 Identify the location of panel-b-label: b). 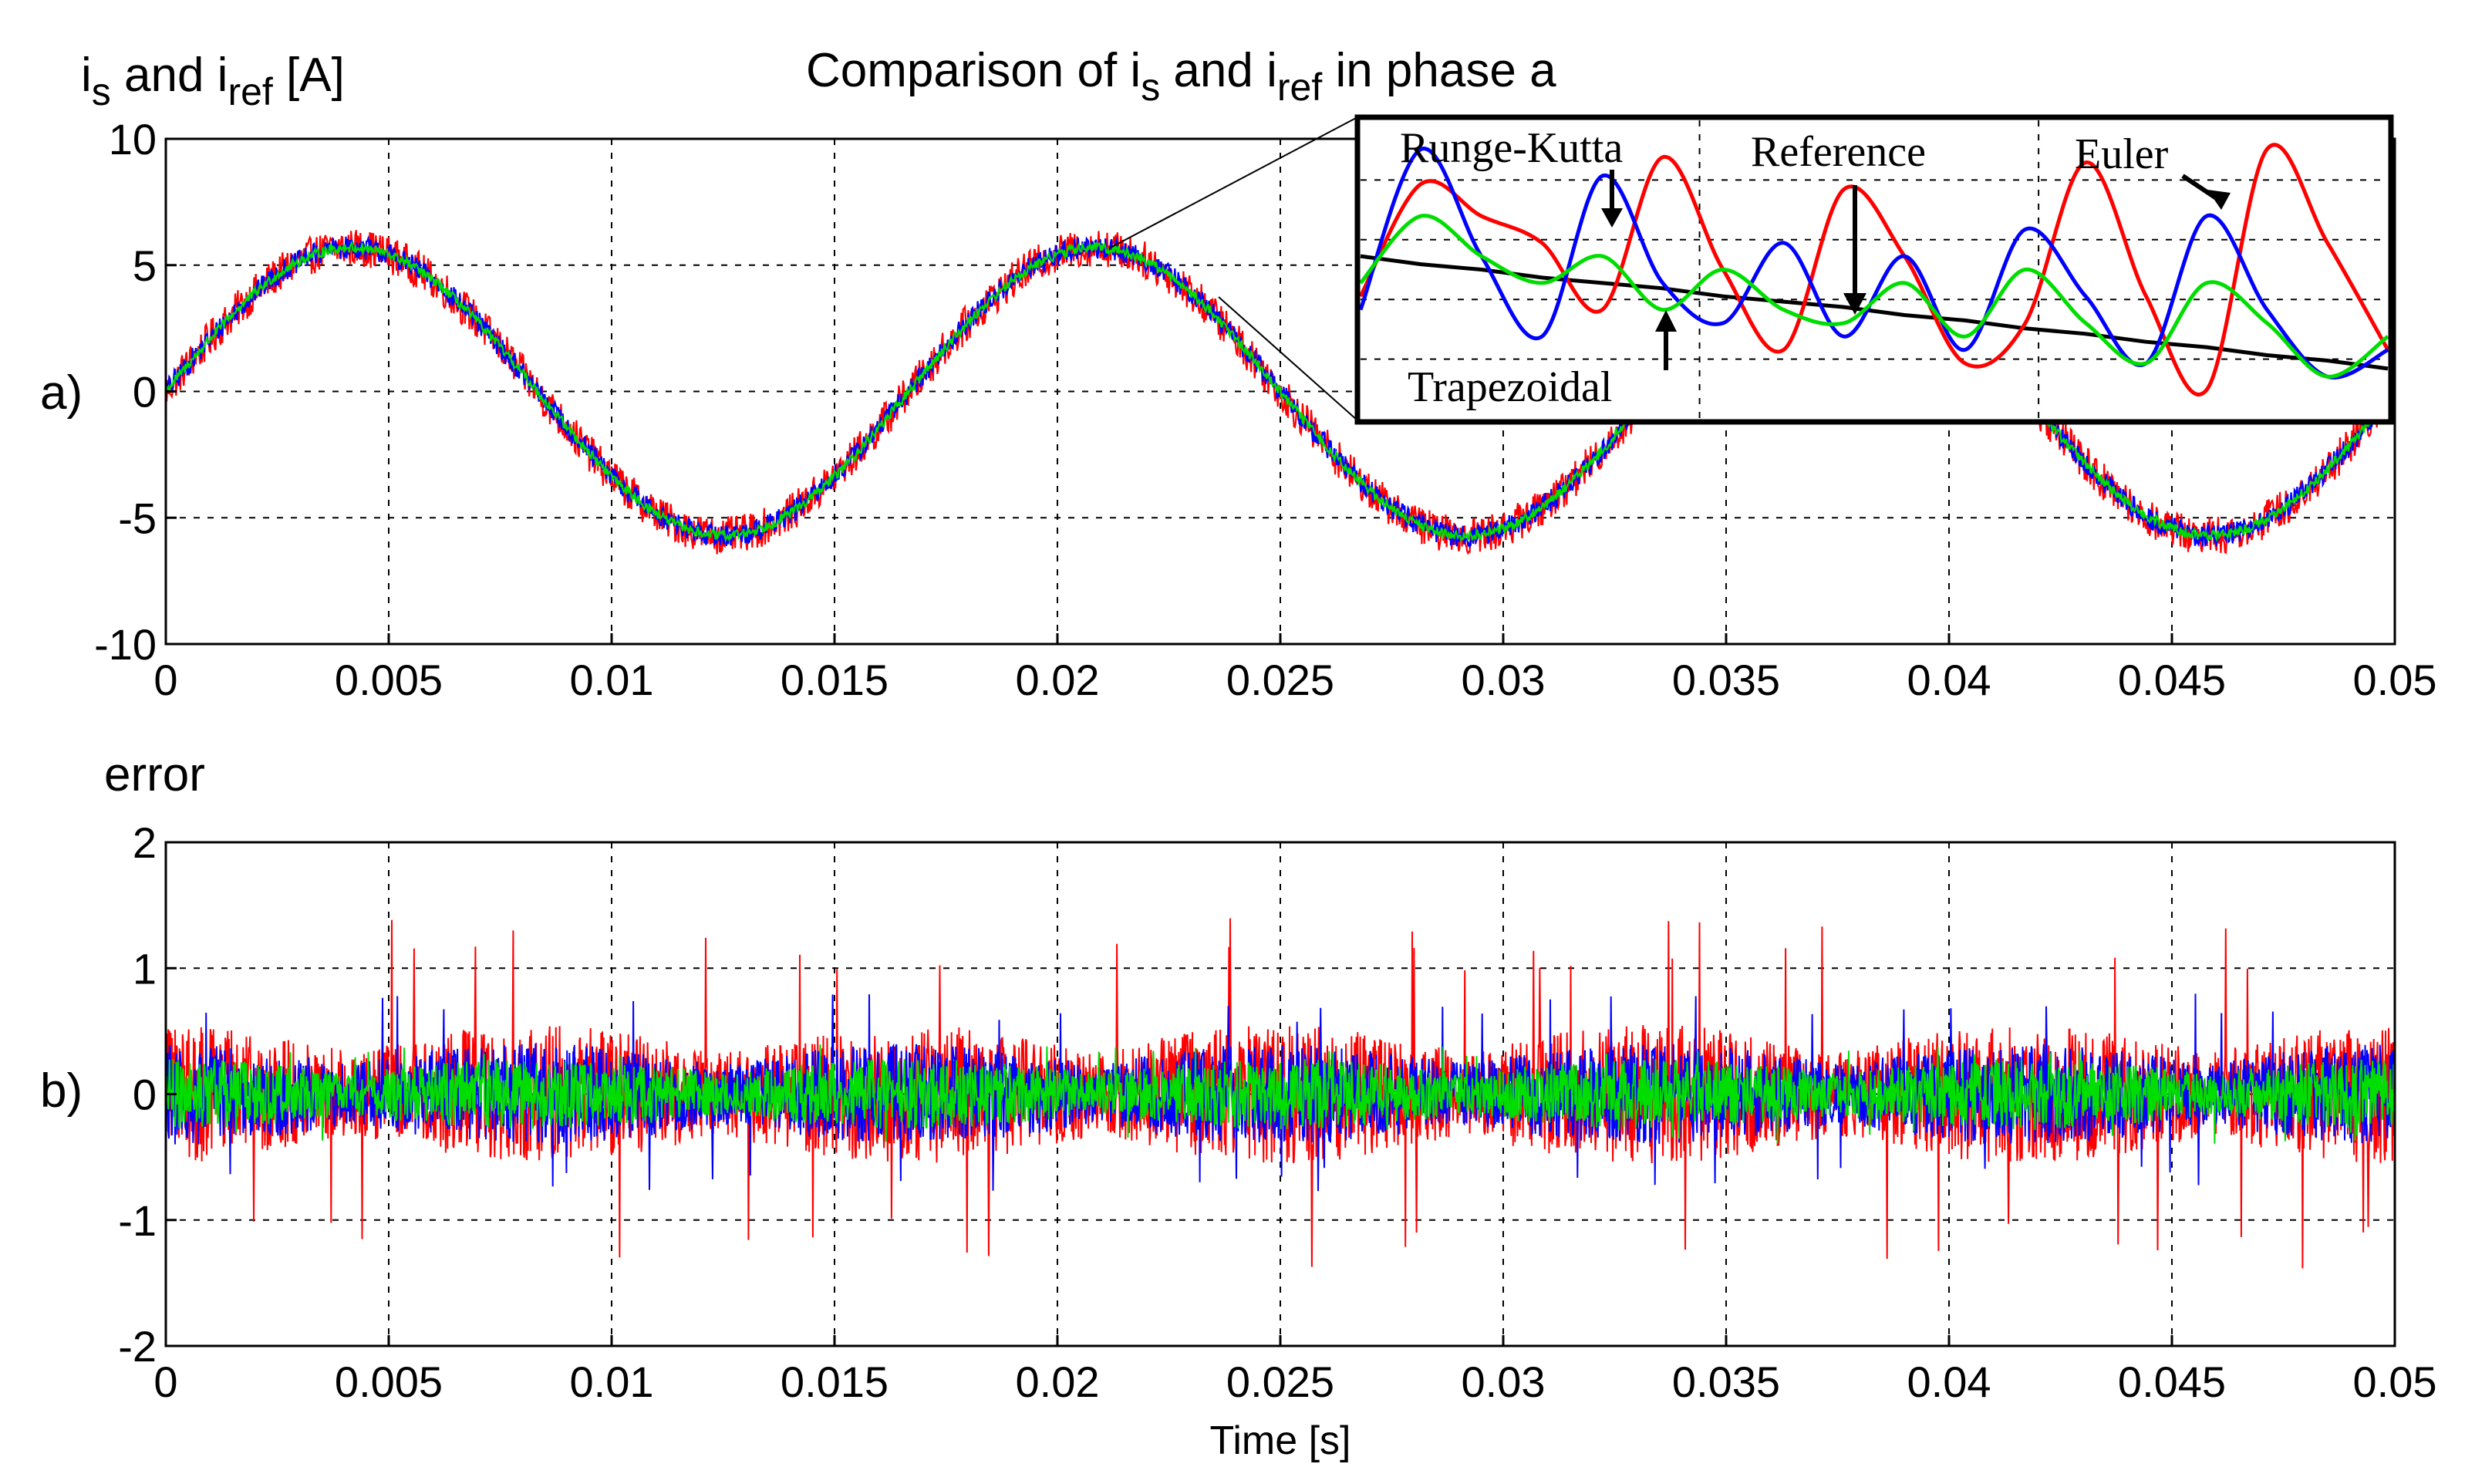
(61, 1091).